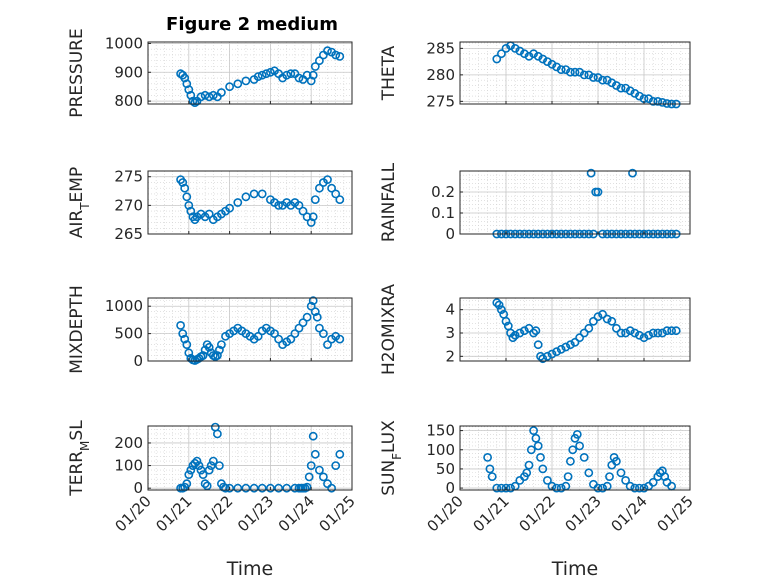  What do you see at coordinates (389, 73) in the screenshot?
I see `ylabel-2: THETA` at bounding box center [389, 73].